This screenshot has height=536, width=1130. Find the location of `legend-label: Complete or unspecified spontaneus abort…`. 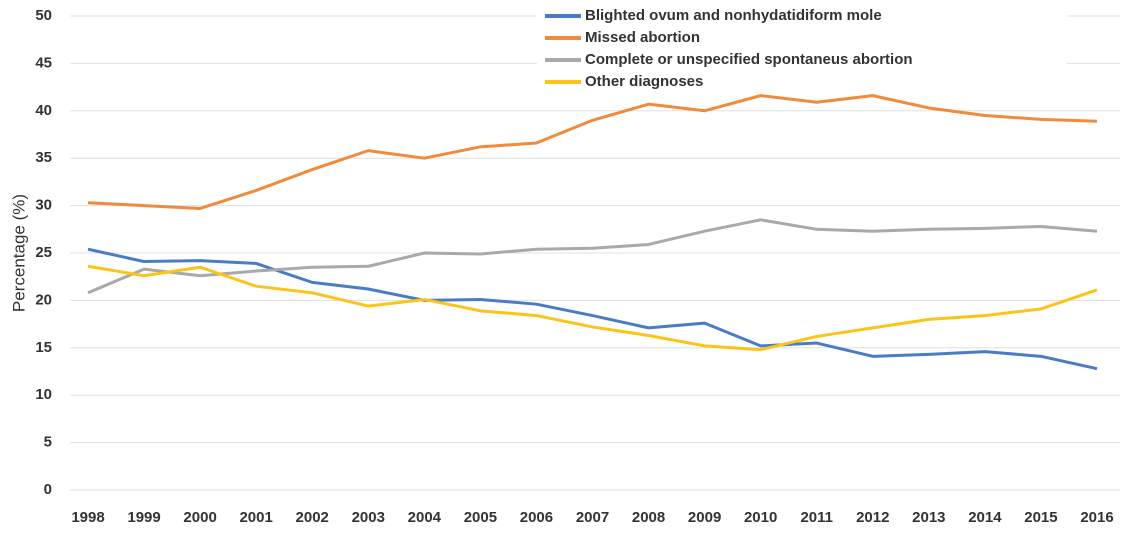

legend-label: Complete or unspecified spontaneus abort… is located at coordinates (749, 59).